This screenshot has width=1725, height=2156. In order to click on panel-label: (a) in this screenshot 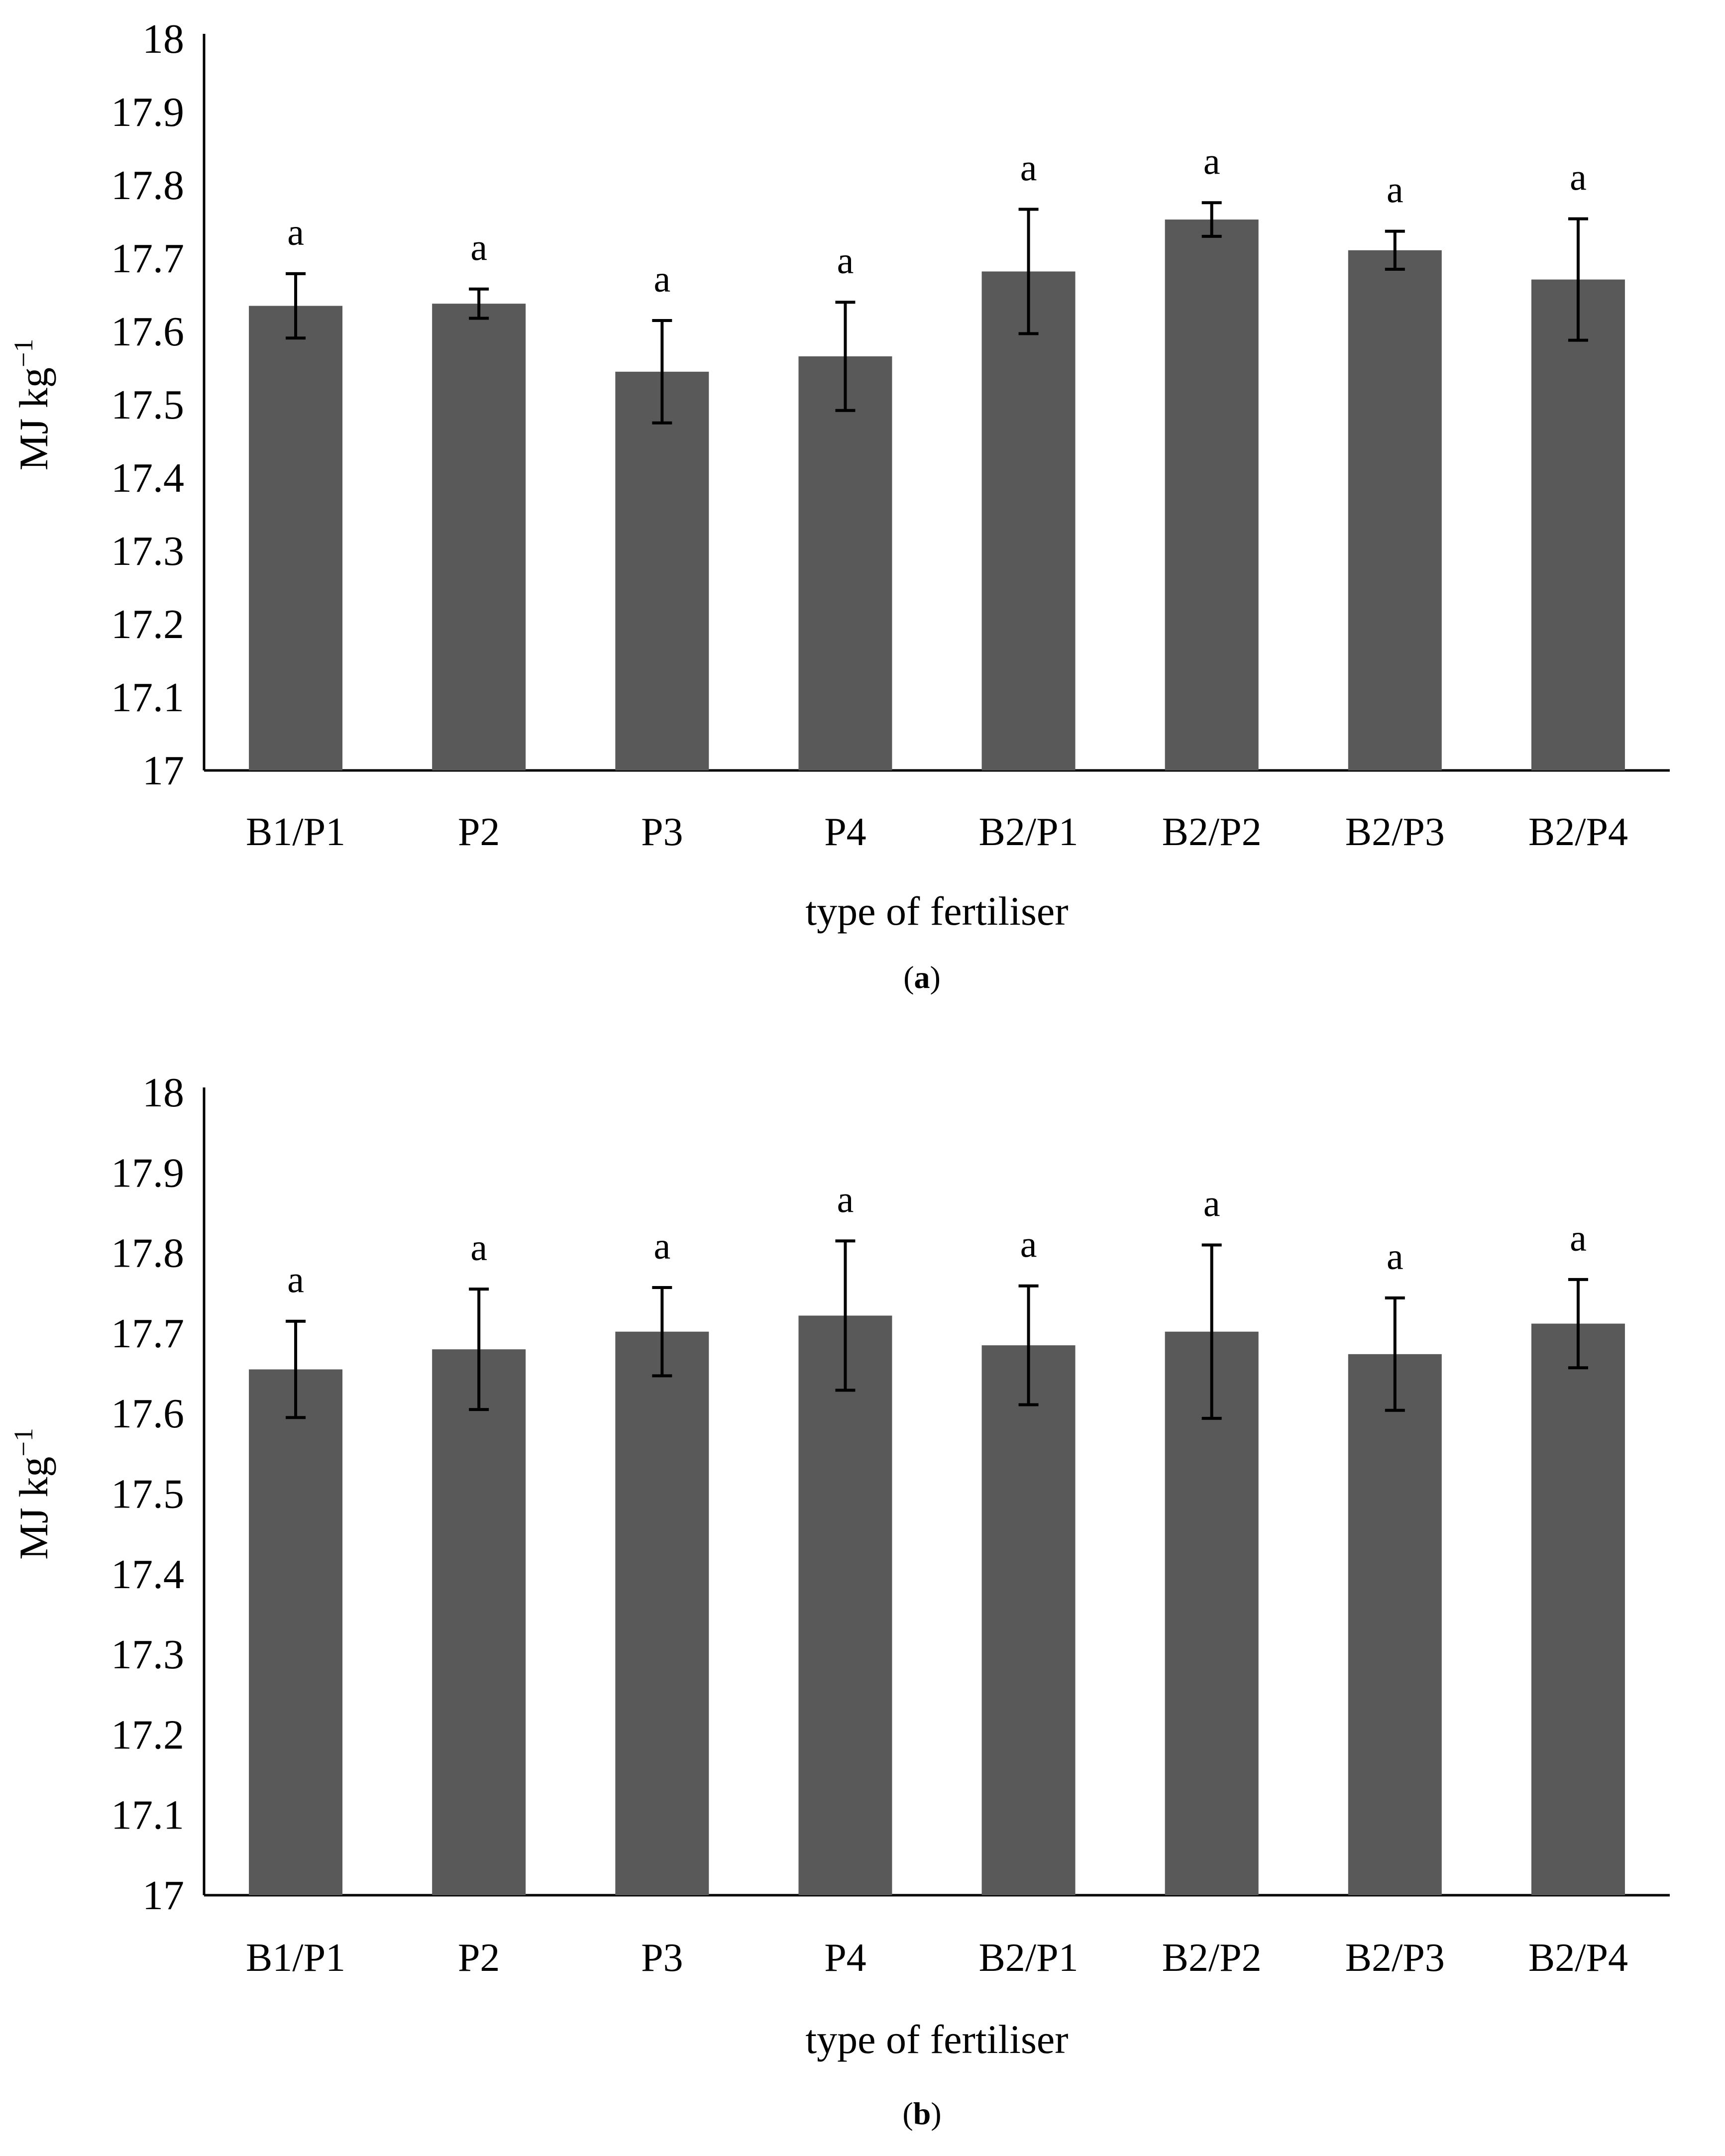, I will do `click(922, 977)`.